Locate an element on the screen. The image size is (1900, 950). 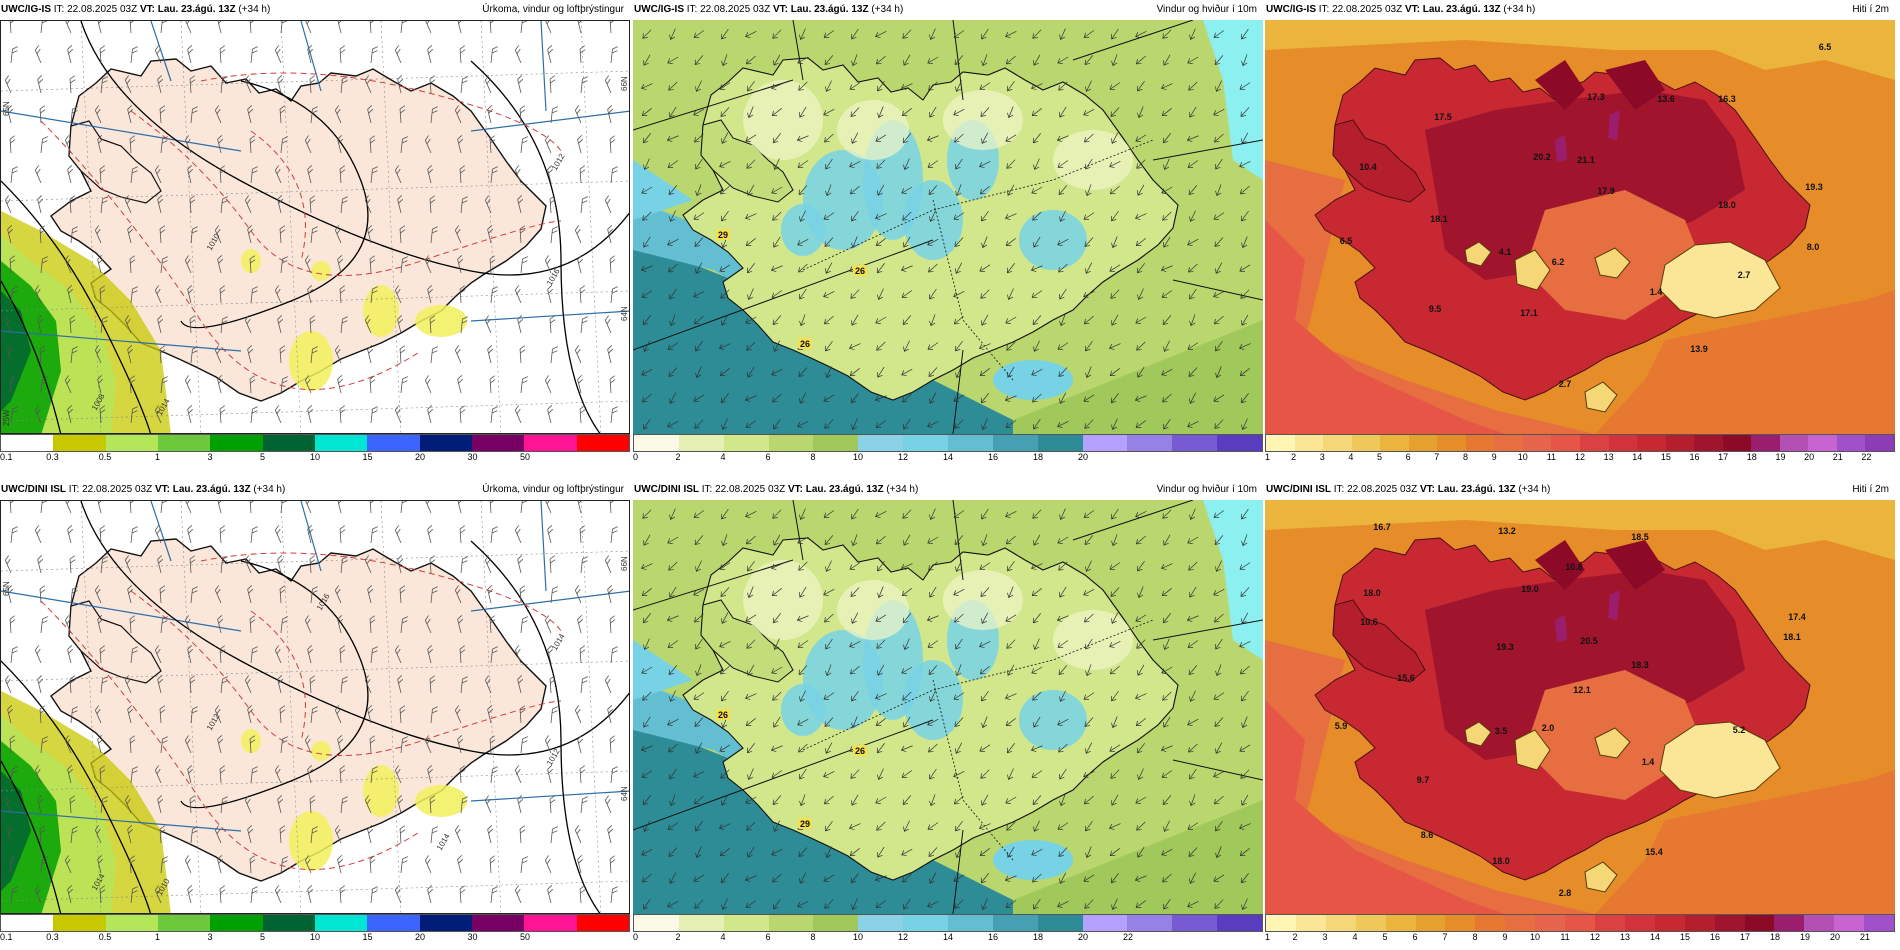
colorbar-tick-label: 2 is located at coordinates (678, 457).